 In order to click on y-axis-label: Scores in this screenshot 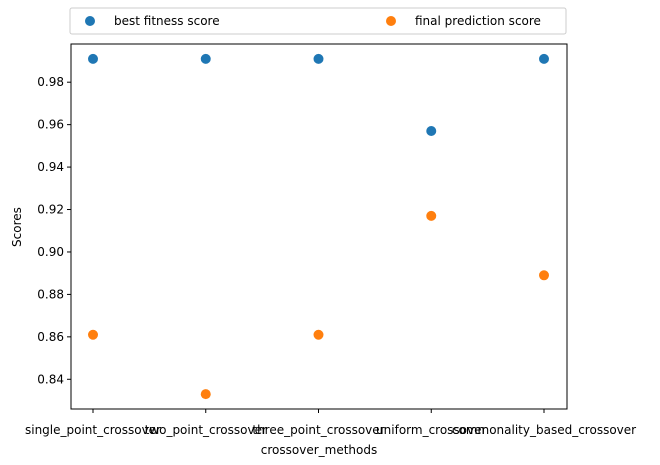, I will do `click(17, 227)`.